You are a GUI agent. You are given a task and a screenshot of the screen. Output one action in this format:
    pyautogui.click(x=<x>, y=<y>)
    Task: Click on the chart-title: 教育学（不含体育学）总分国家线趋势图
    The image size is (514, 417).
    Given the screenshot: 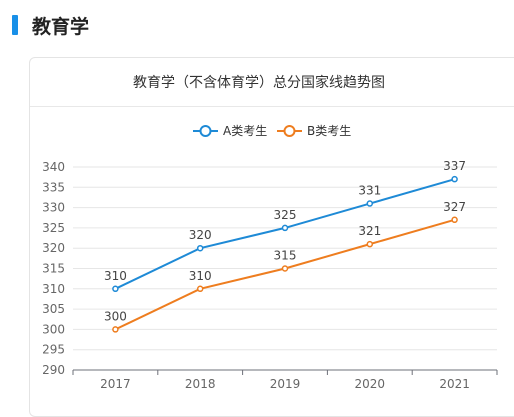 What is the action you would take?
    pyautogui.click(x=259, y=83)
    